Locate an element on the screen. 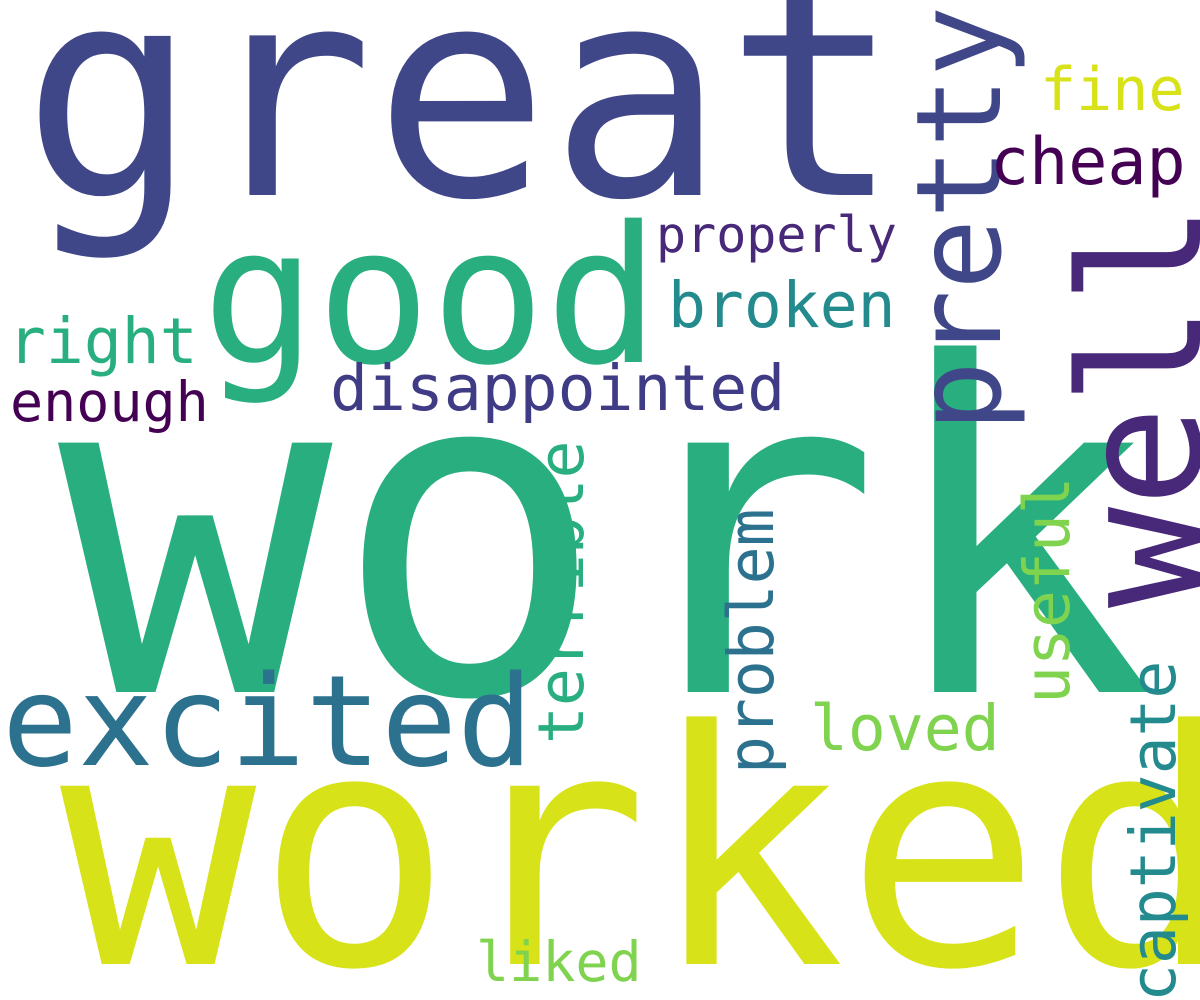  word-fine: fine is located at coordinates (1112, 90).